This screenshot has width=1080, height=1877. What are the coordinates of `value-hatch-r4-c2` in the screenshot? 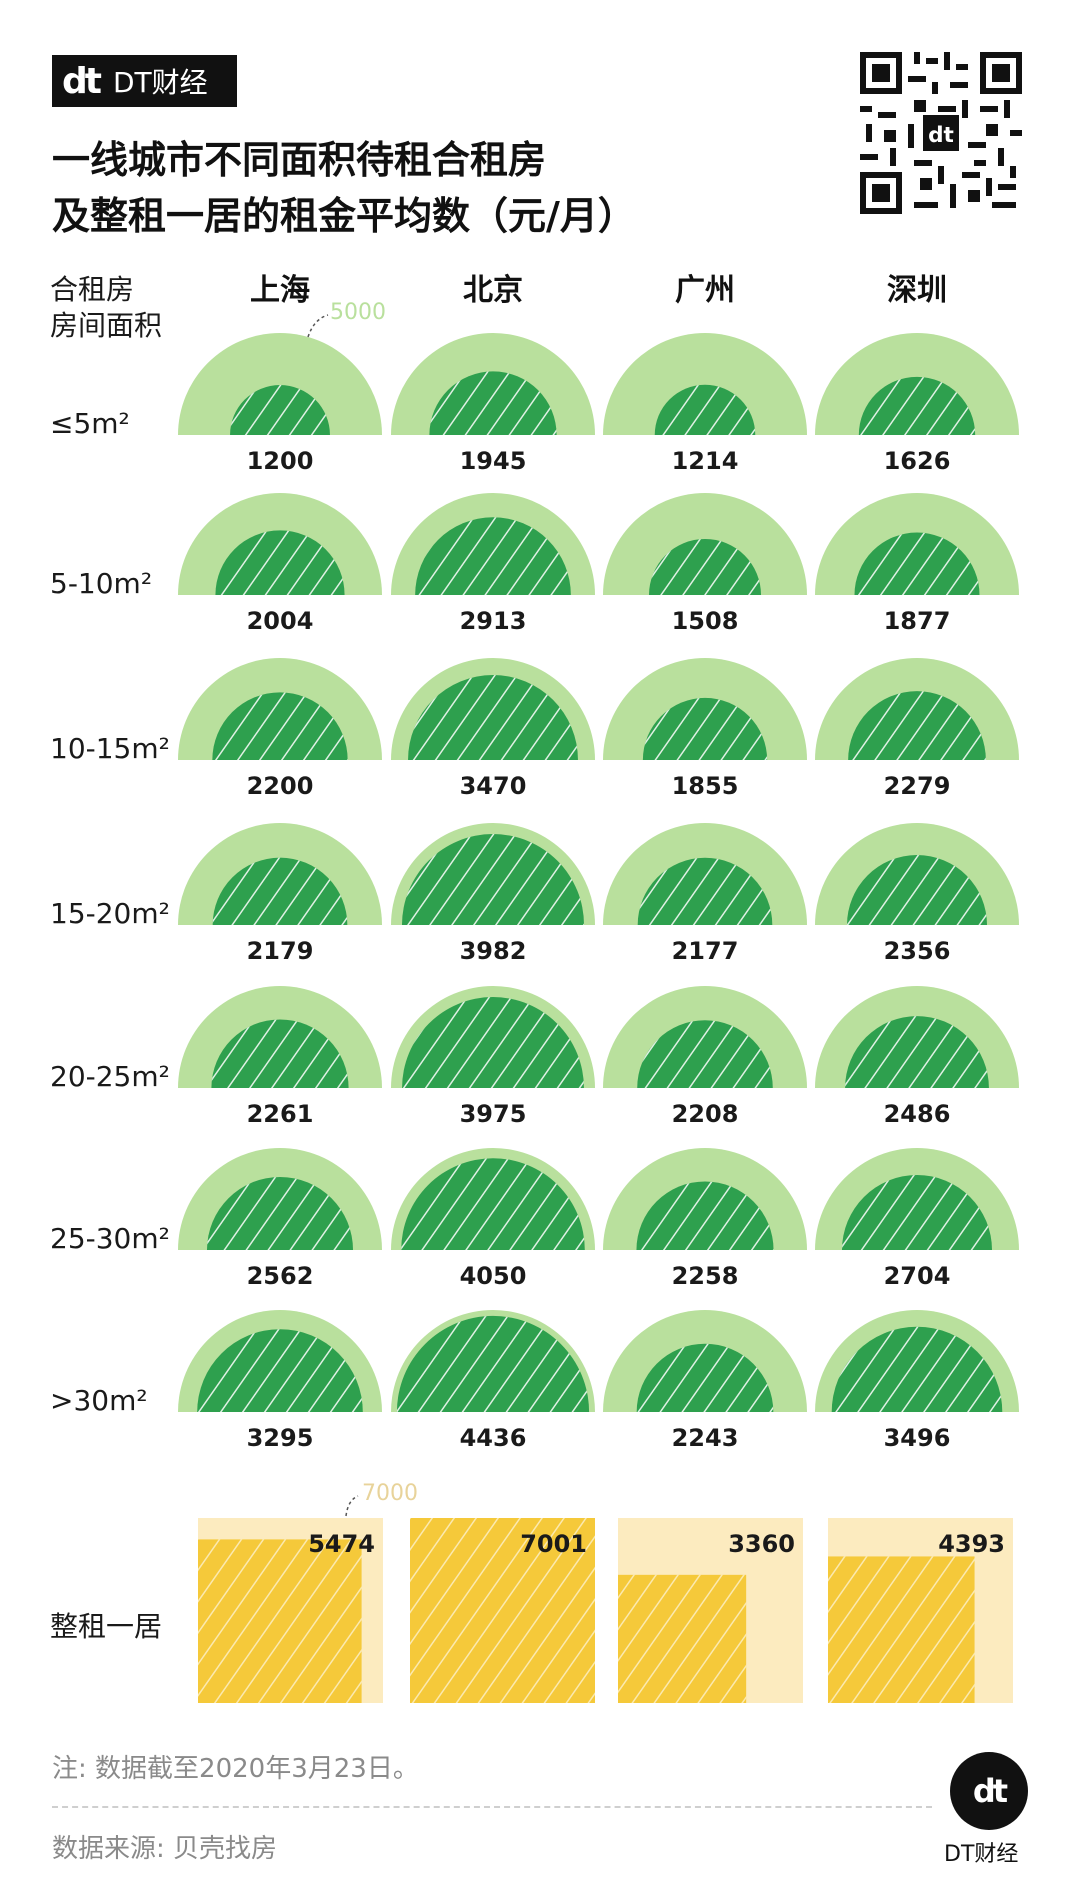 It's located at (705, 1054).